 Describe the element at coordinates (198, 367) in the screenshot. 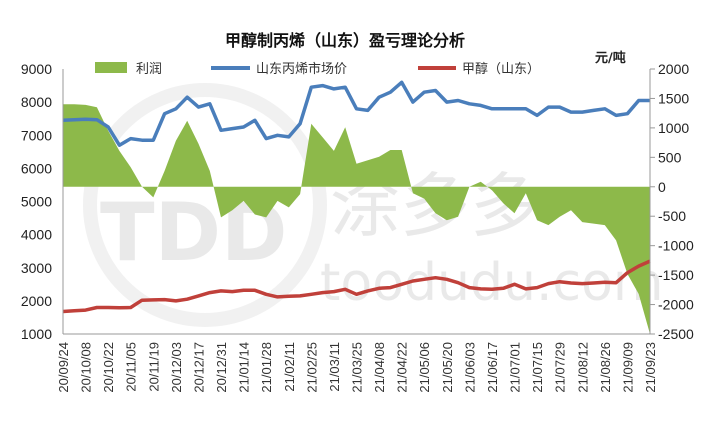

I see `x-tick-label: 20/12/17` at that location.